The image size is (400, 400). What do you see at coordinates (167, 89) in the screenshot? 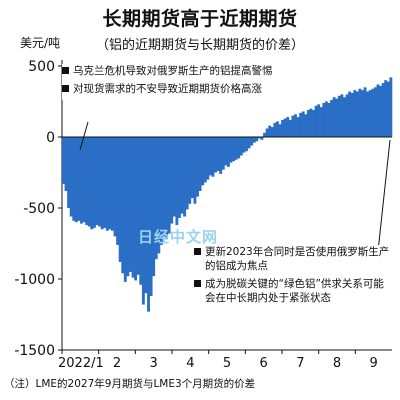
I see `annotation-text: 对现货需求的不安导致近期期货价格高涨` at bounding box center [167, 89].